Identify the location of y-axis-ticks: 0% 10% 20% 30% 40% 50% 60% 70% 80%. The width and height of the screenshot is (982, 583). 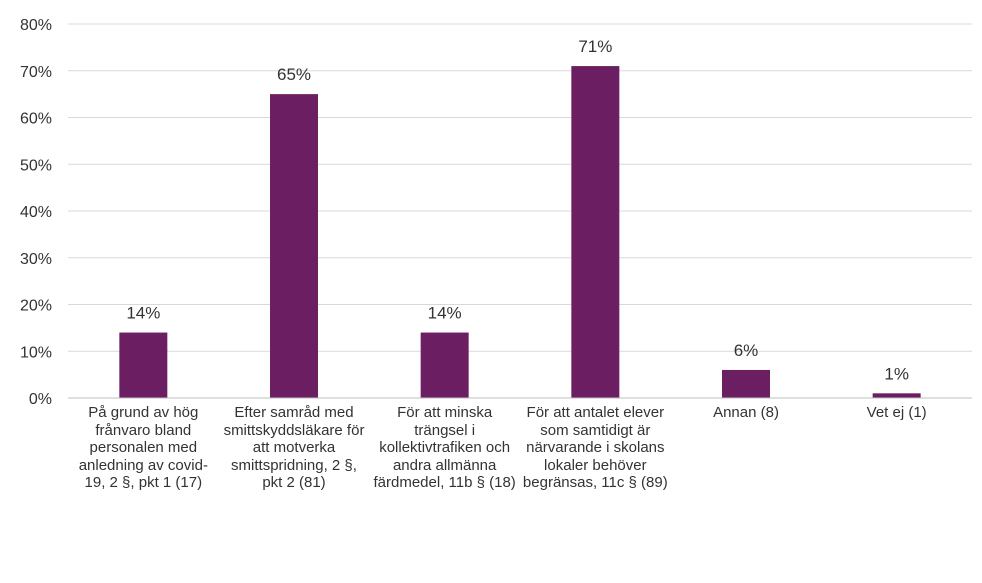
(36, 212).